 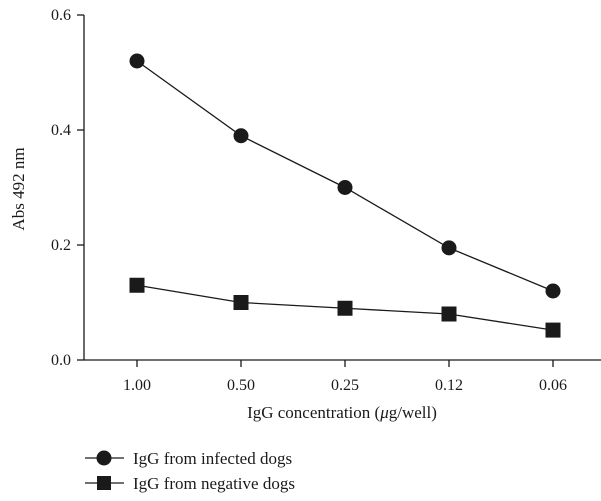 What do you see at coordinates (61, 245) in the screenshot?
I see `y-tick-label: 0.2` at bounding box center [61, 245].